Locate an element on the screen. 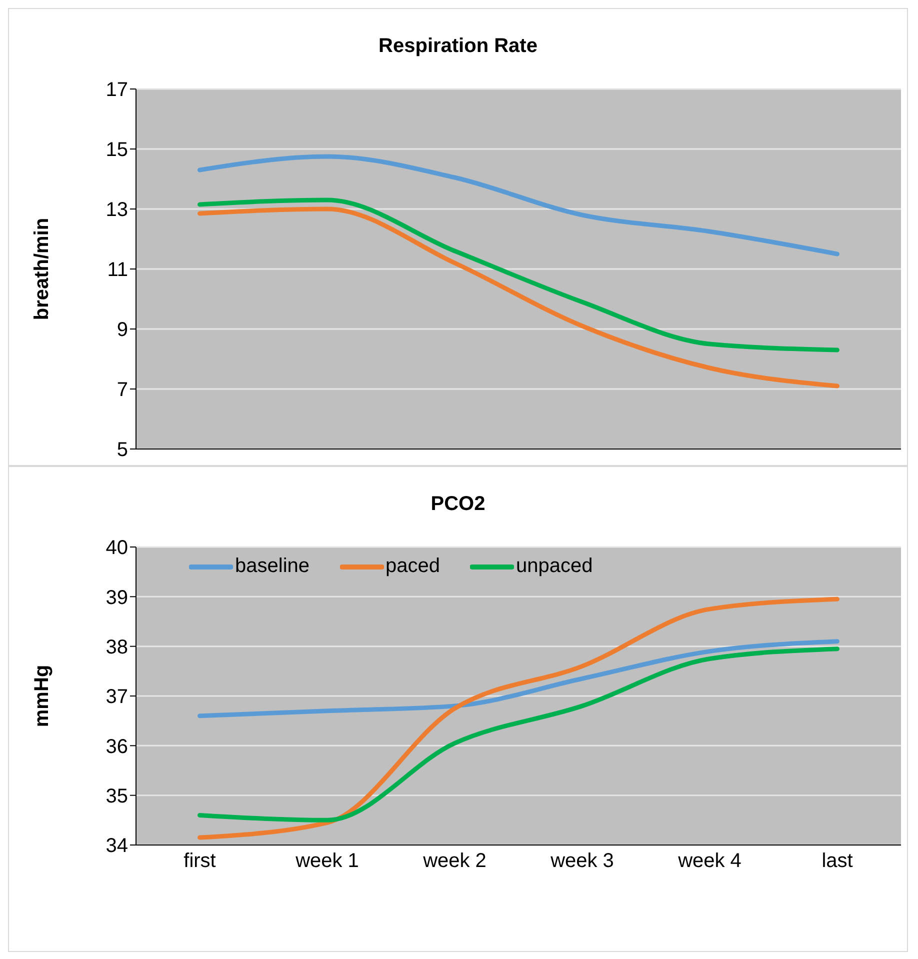 This screenshot has height=959, width=918. y-tick-label: 36 is located at coordinates (117, 747).